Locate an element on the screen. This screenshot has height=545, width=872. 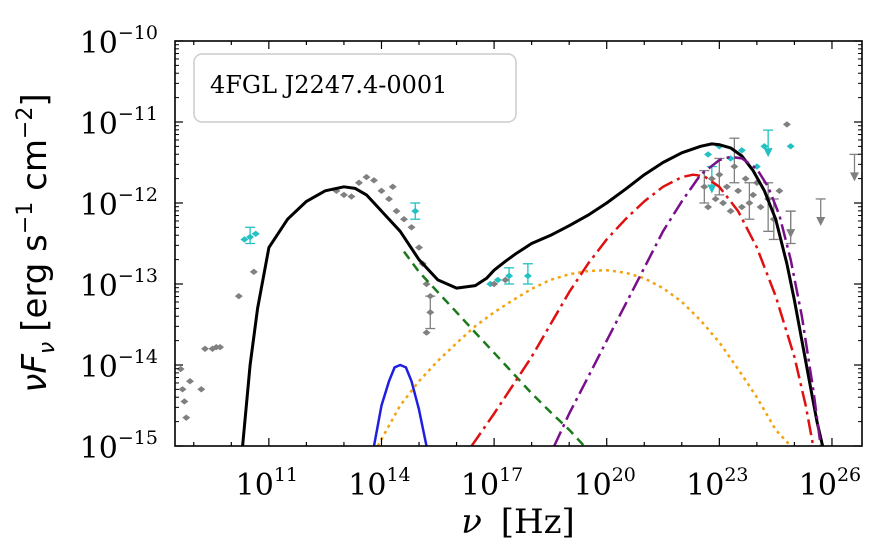
legend-box: 4FGL J2247.4-0001 is located at coordinates (355, 88).